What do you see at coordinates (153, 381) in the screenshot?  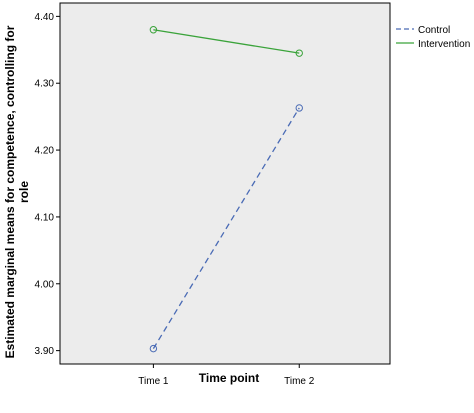 I see `x-tick-label: Time 1` at bounding box center [153, 381].